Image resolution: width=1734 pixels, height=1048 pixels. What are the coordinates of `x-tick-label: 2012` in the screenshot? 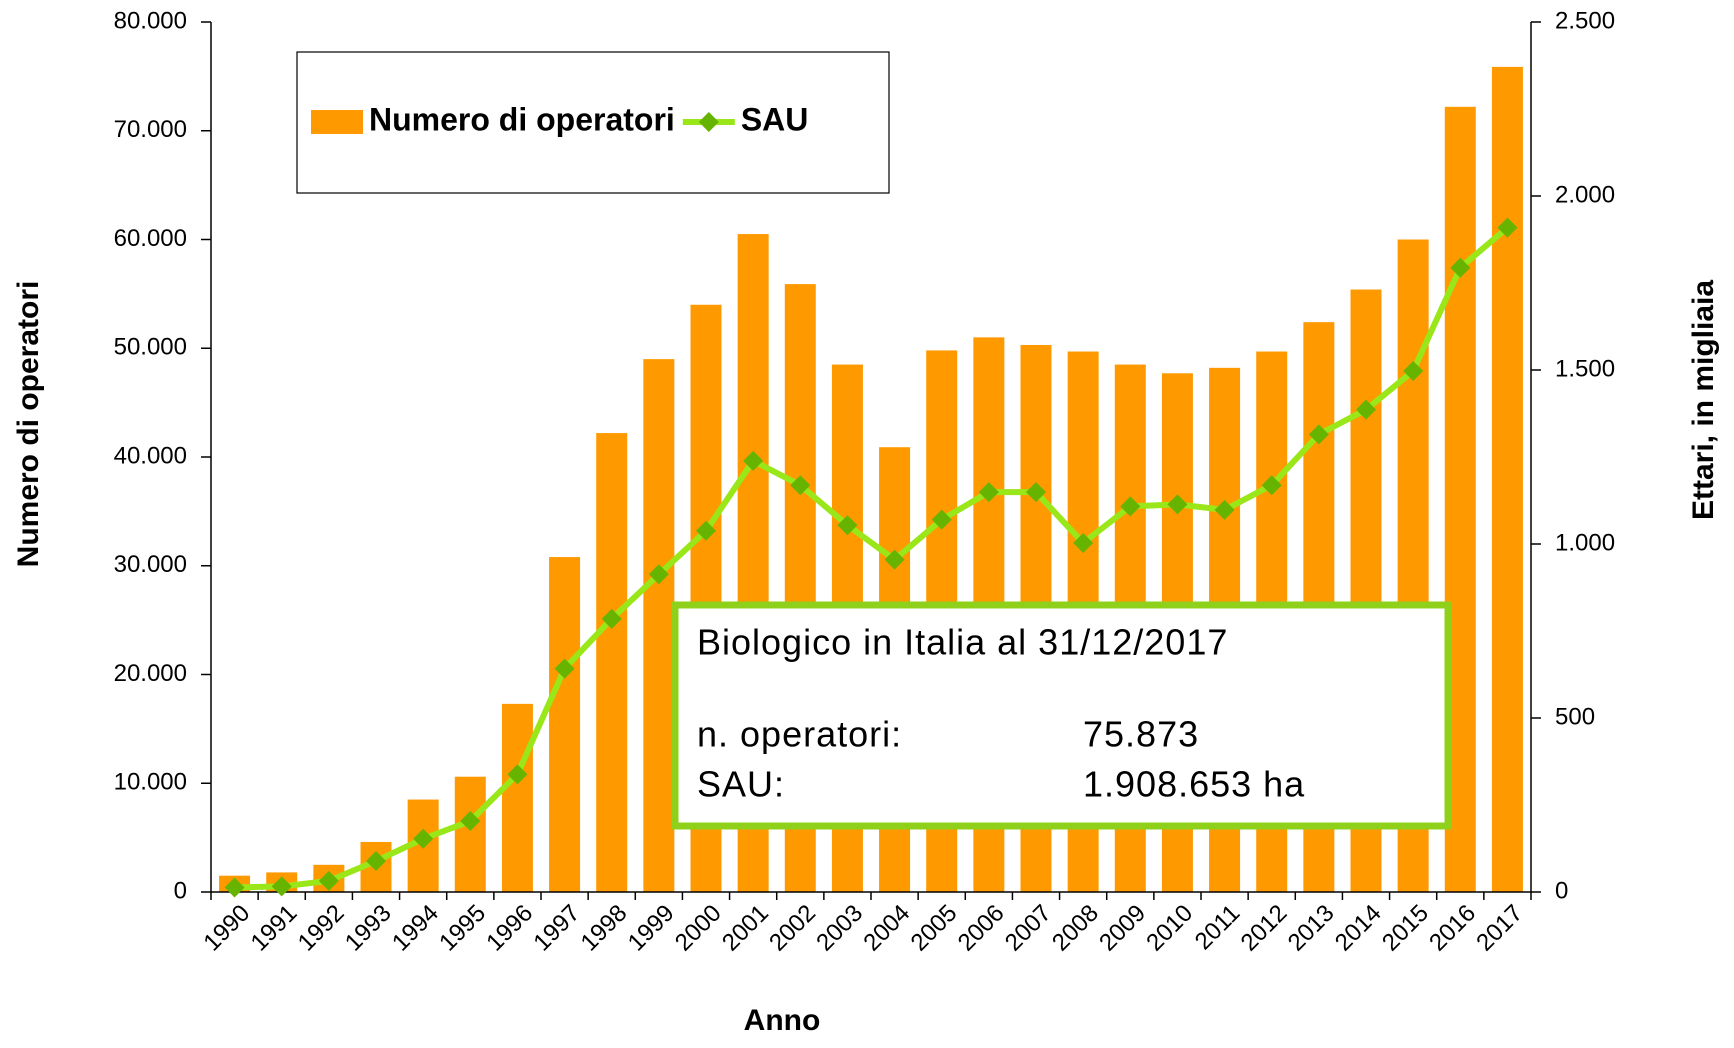 It's located at (1264, 928).